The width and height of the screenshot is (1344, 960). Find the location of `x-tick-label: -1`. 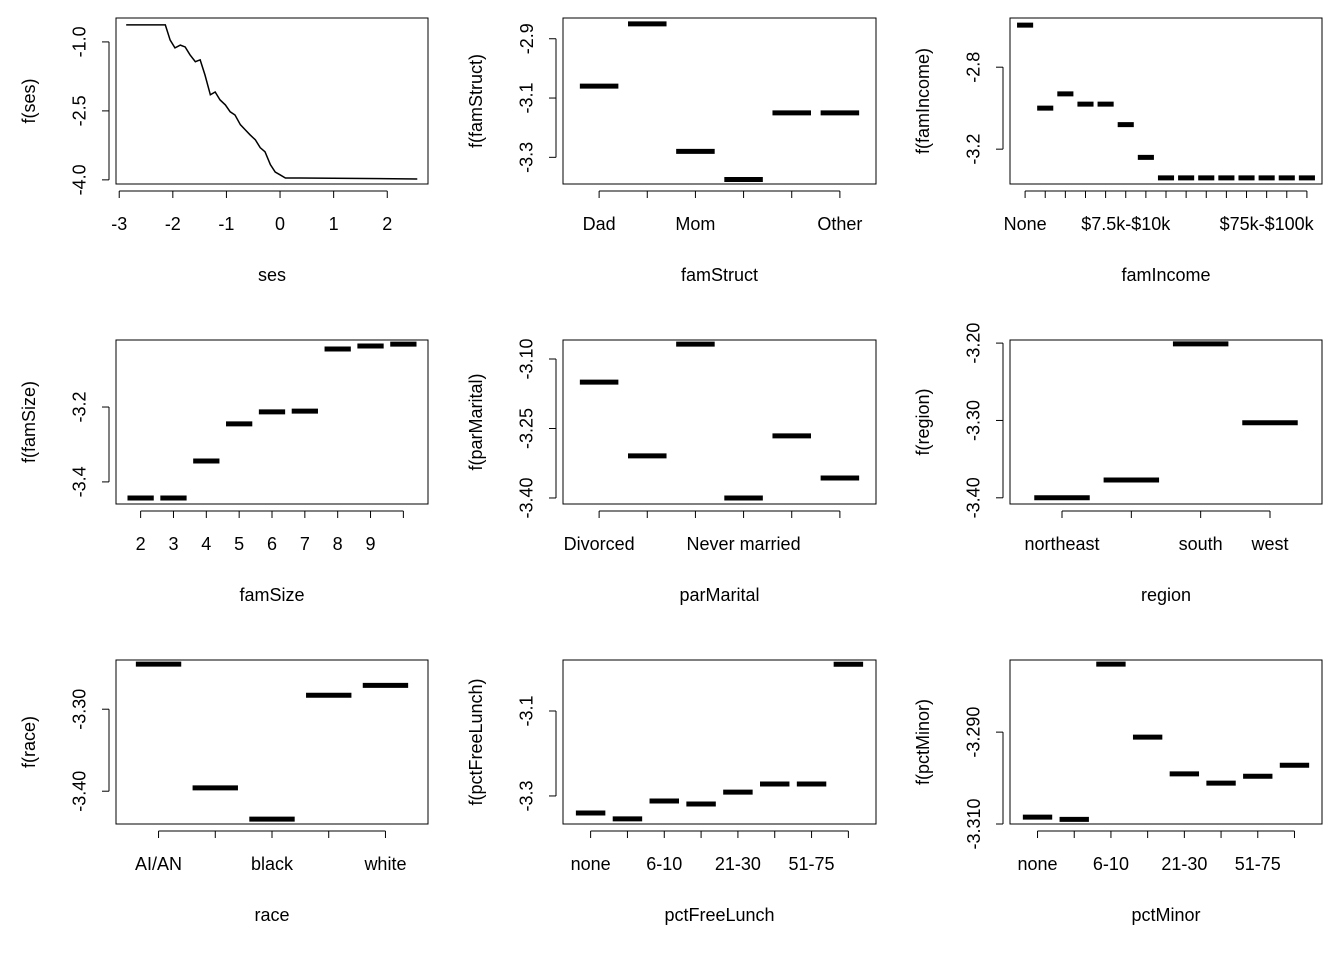

x-tick-label: -1 is located at coordinates (226, 224).